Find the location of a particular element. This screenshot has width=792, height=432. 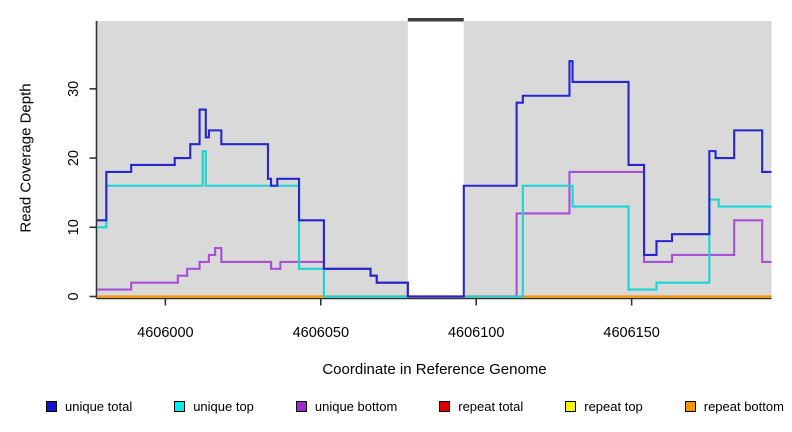

legend-swatch-unique-bottom is located at coordinates (301, 406).